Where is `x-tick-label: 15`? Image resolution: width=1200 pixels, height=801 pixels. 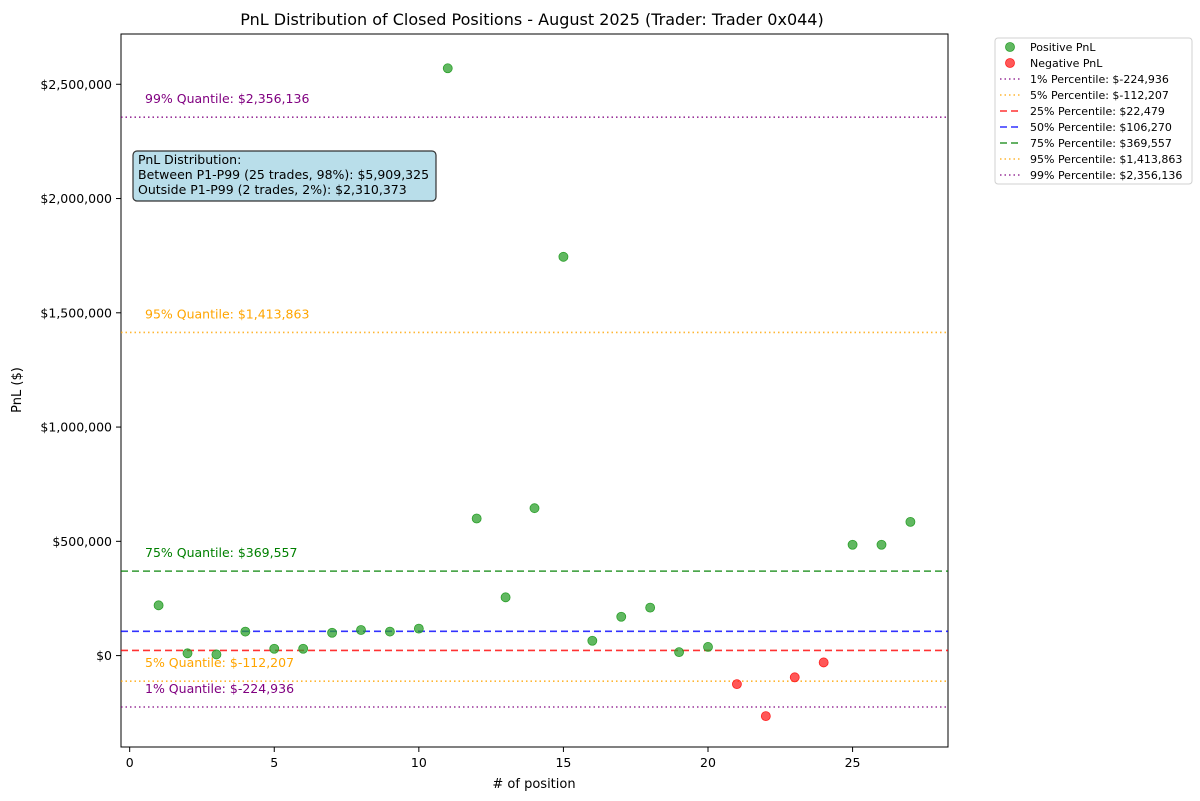 x-tick-label: 15 is located at coordinates (563, 762).